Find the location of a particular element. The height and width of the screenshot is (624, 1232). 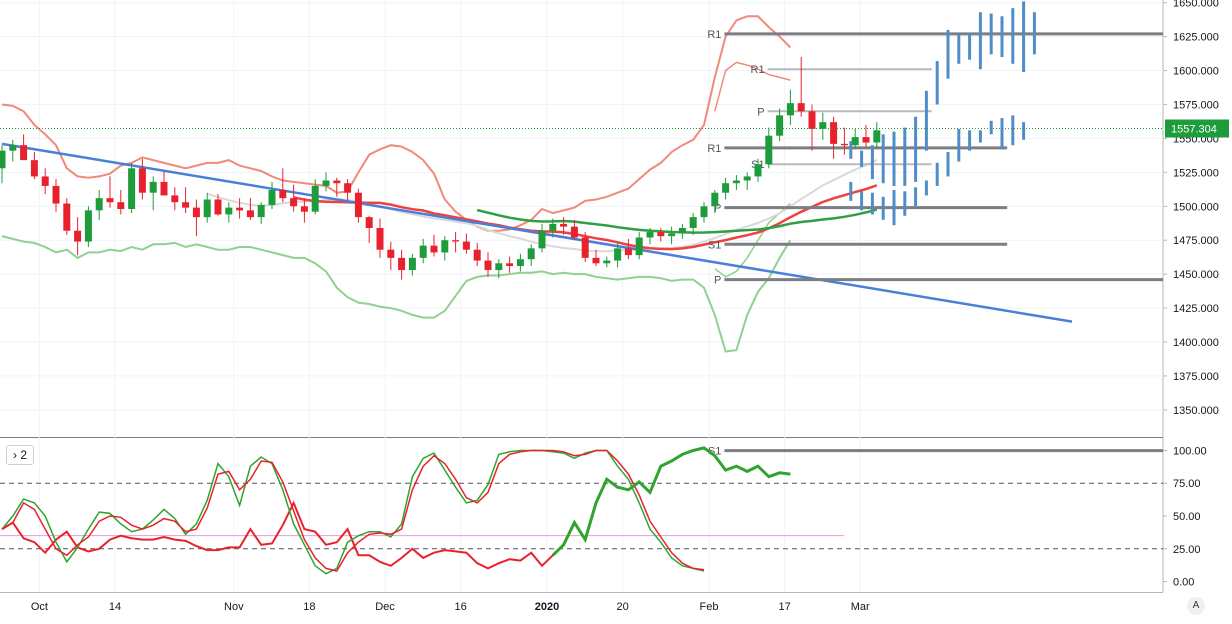

pane-collapse-button: › 2 is located at coordinates (20, 455).